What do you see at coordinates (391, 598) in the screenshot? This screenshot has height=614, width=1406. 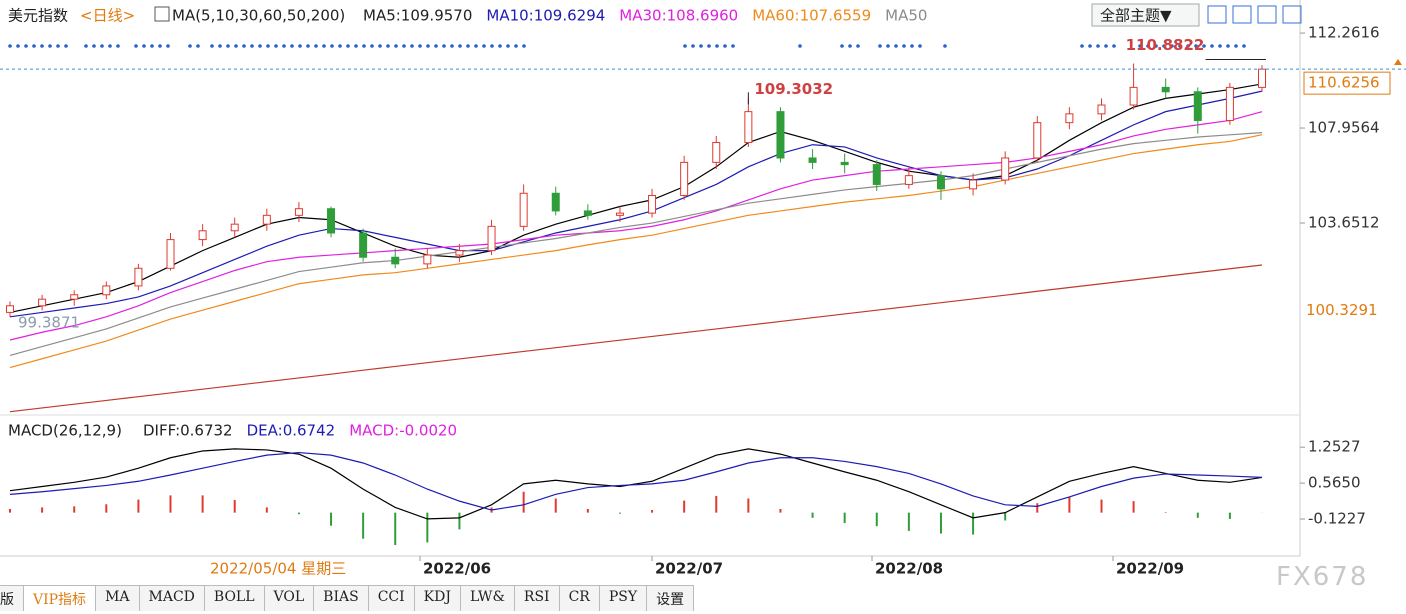 I see `tab: CCI` at bounding box center [391, 598].